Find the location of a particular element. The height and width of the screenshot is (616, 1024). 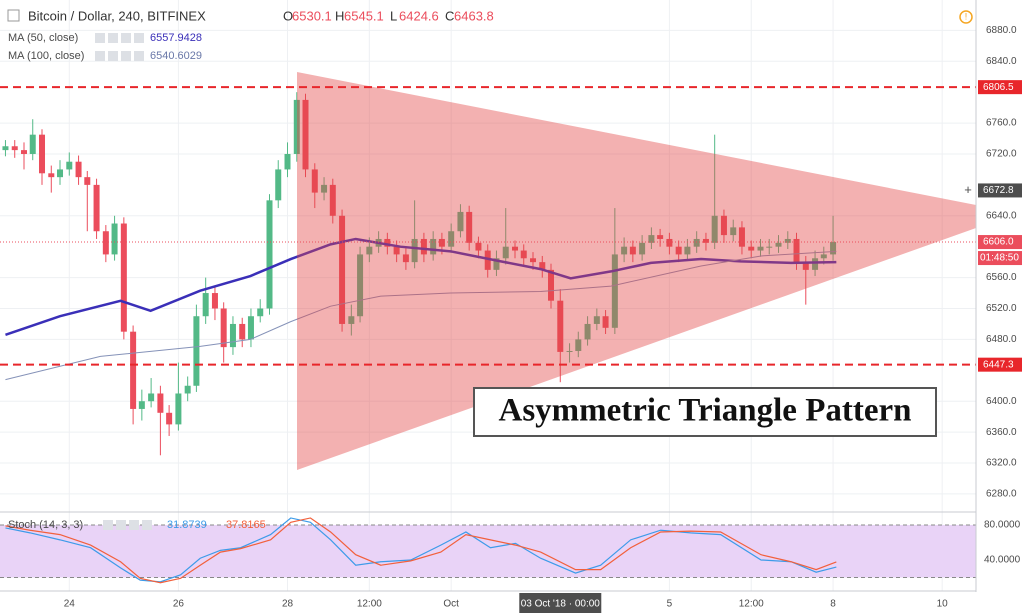

y-tick-label: 6560.0 is located at coordinates (1001, 277).